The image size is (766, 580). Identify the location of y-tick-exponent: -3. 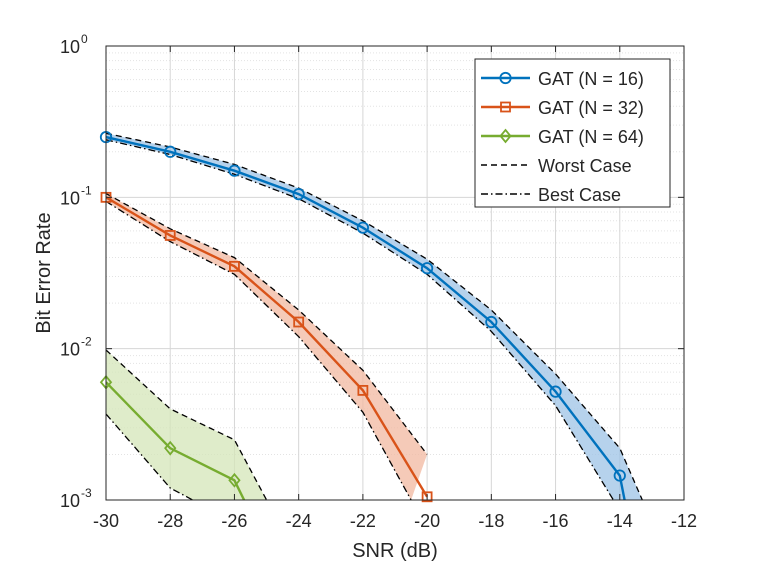
(86, 493).